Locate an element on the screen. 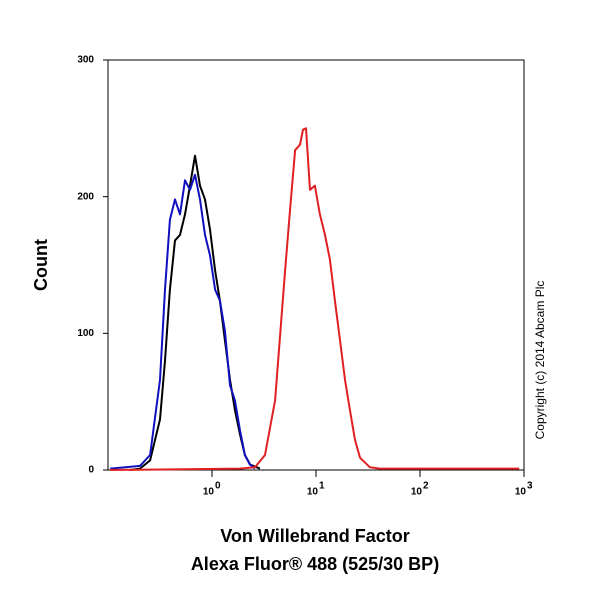  y-tick-label: 100 is located at coordinates (85, 333).